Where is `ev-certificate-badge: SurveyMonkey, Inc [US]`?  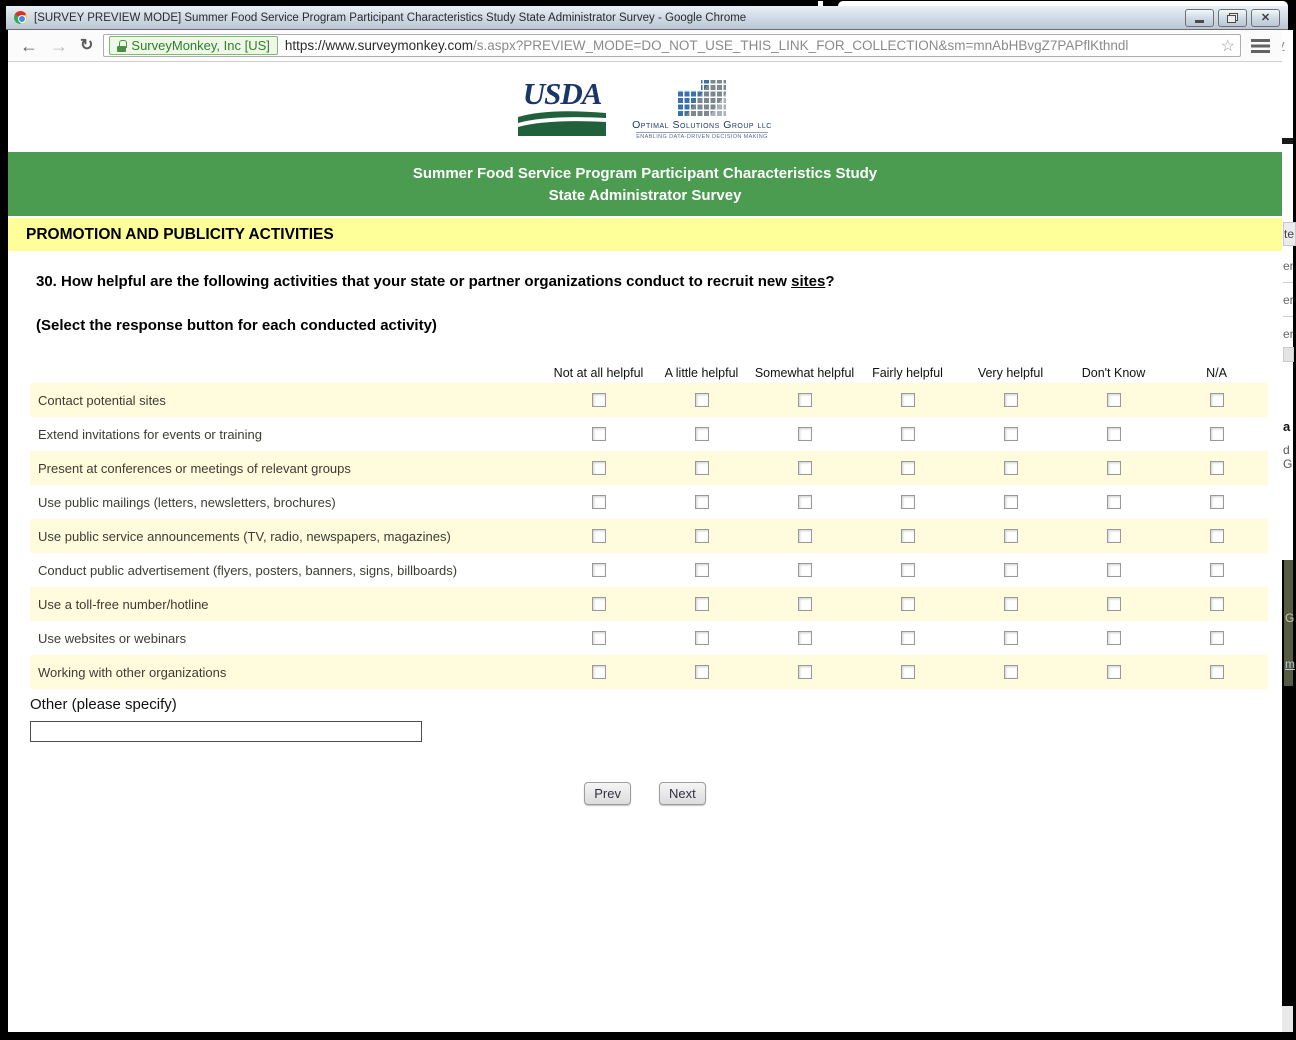 ev-certificate-badge: SurveyMonkey, Inc [US] is located at coordinates (193, 45).